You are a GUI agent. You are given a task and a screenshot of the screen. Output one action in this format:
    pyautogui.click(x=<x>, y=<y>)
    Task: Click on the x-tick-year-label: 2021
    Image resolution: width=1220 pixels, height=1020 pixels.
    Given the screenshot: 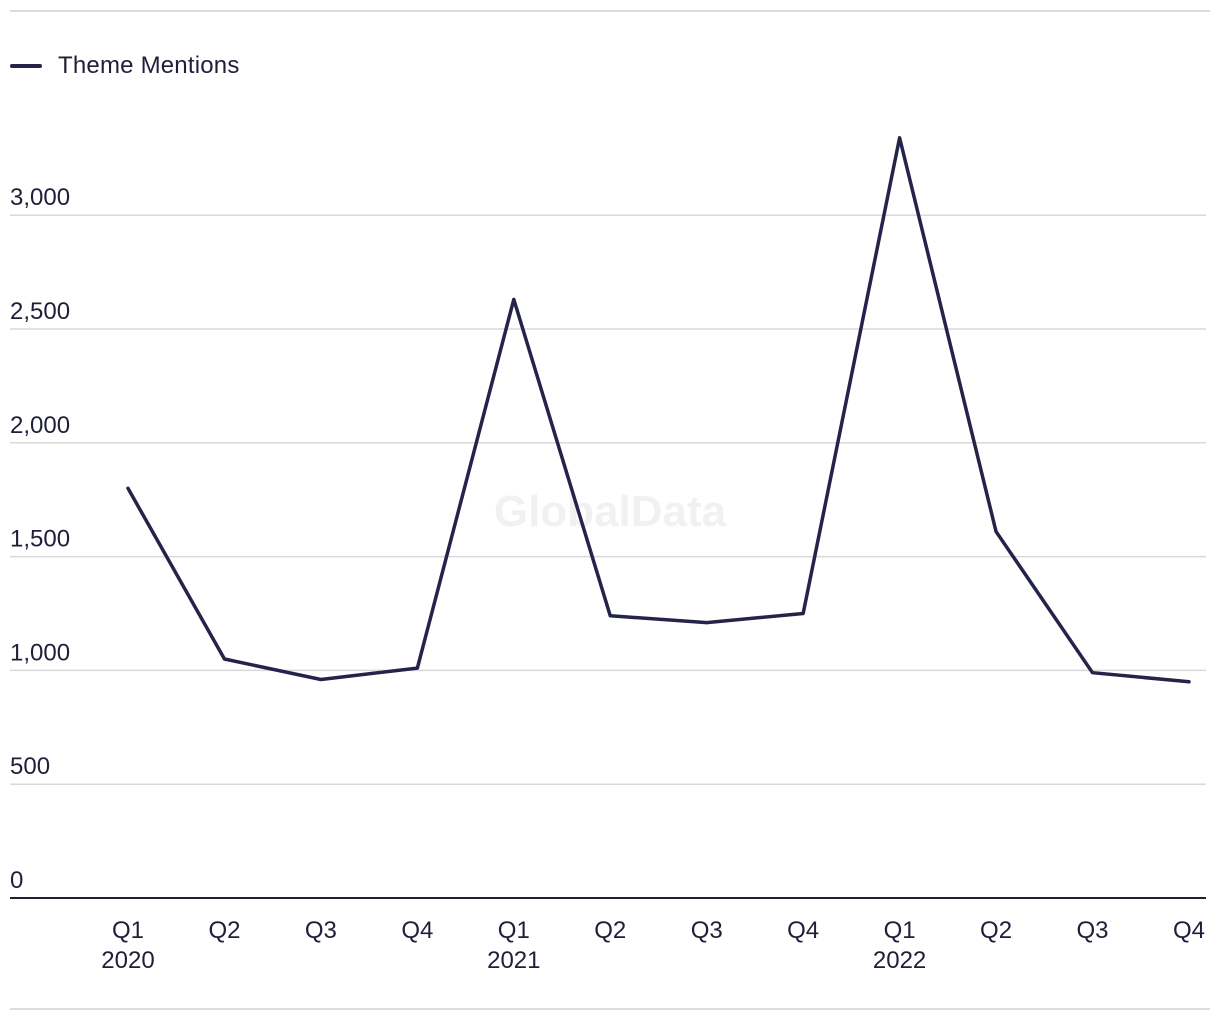 What is the action you would take?
    pyautogui.click(x=513, y=960)
    